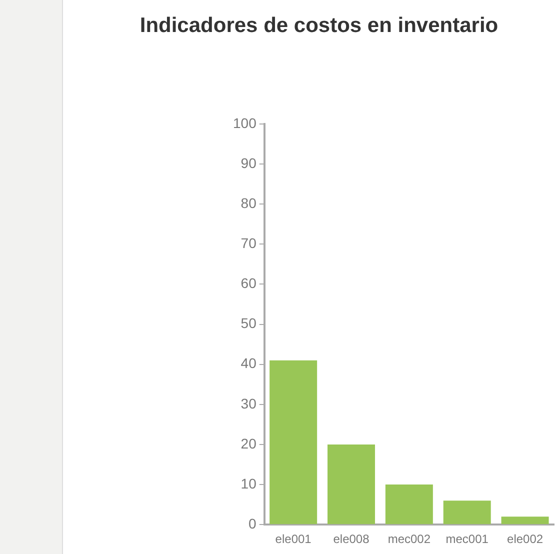 This screenshot has width=558, height=554. I want to click on y-tick-label: 90, so click(248, 162).